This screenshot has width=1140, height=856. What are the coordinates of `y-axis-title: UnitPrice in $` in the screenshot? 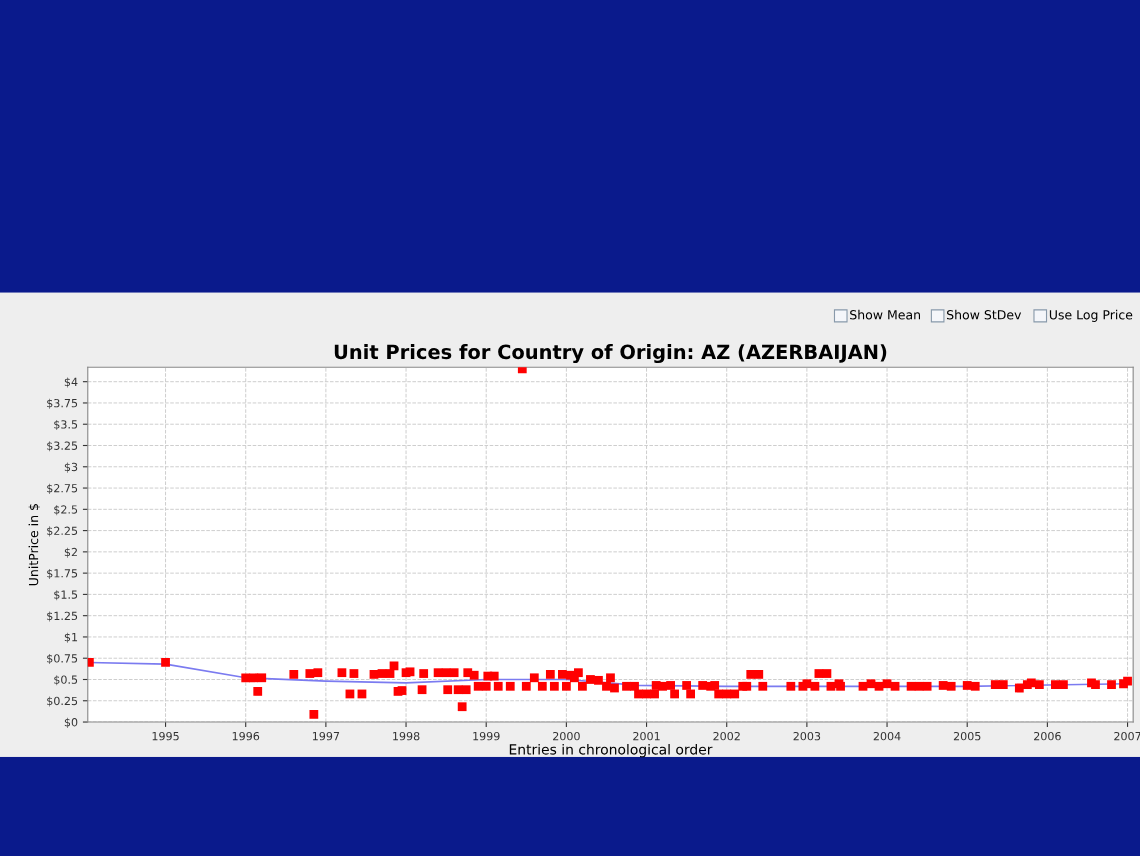 It's located at (34, 545).